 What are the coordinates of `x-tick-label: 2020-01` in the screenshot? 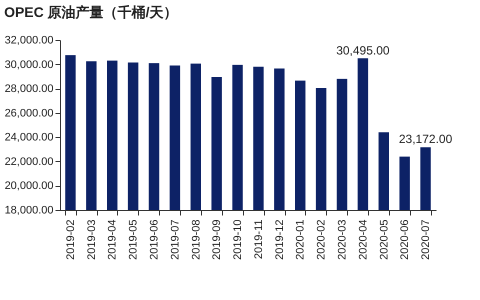 It's located at (300, 240).